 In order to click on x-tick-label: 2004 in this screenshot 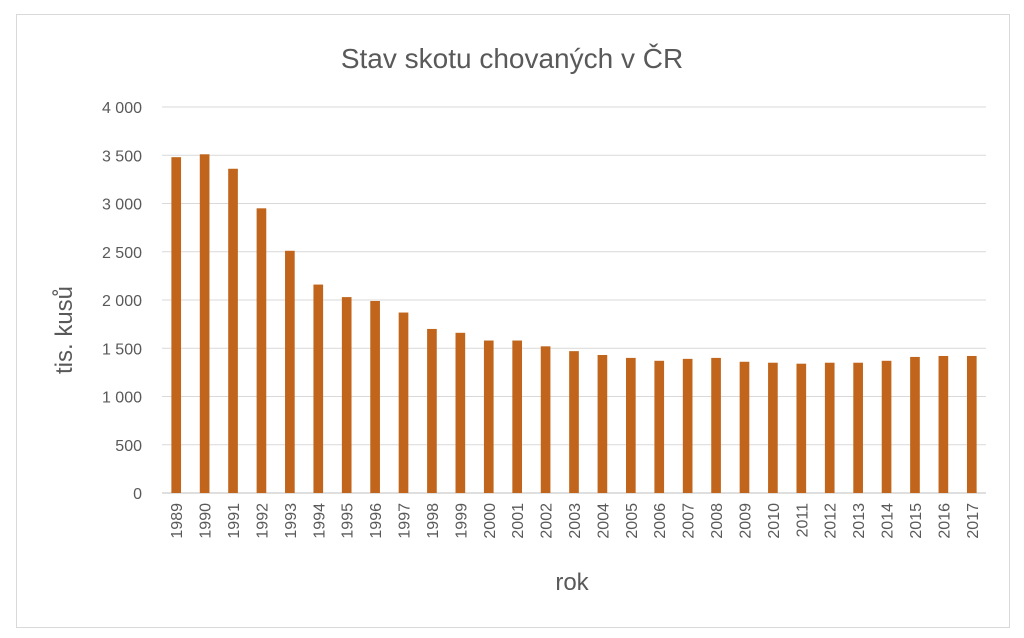, I will do `click(603, 521)`.